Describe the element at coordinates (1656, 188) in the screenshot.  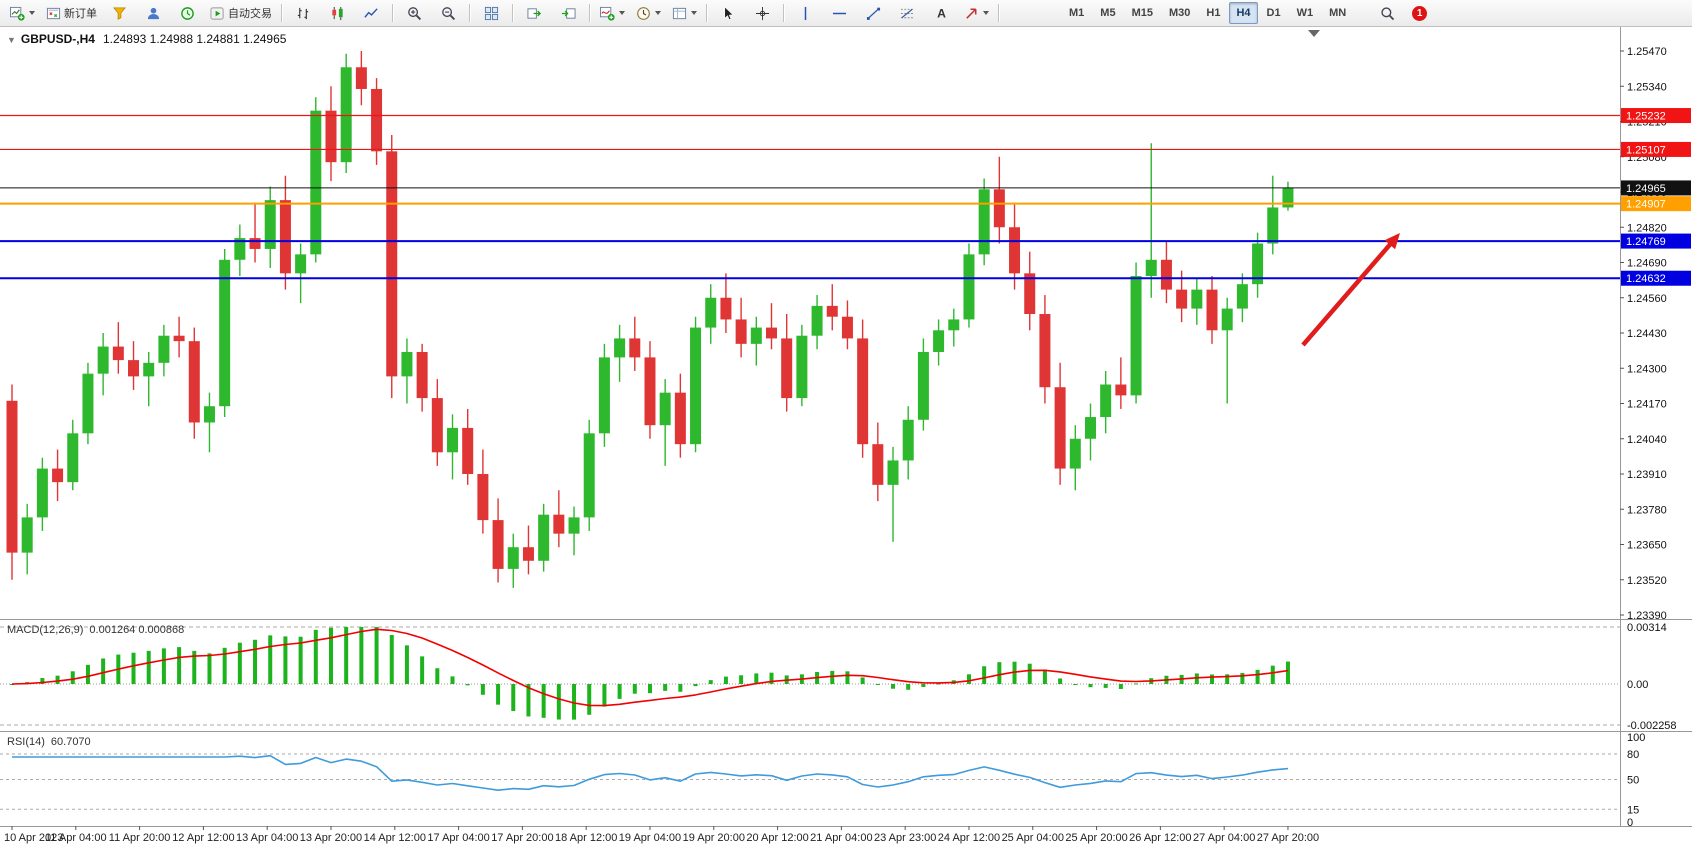
I see `price-badge-1.24965: 1.24965` at that location.